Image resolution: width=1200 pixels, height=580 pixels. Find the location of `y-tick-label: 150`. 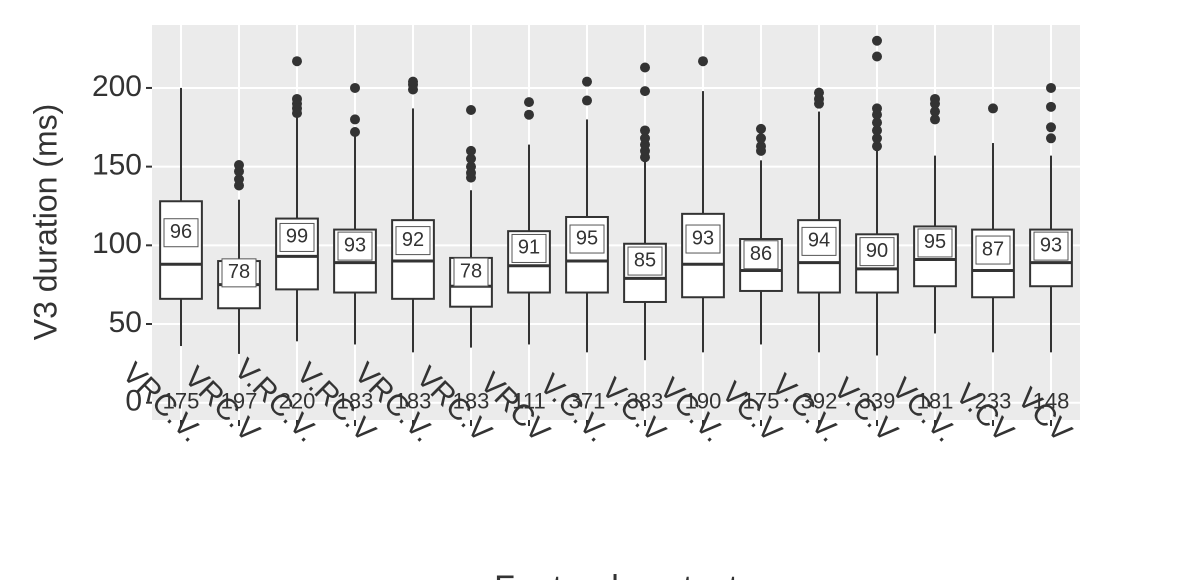

y-tick-label: 150 is located at coordinates (117, 165).